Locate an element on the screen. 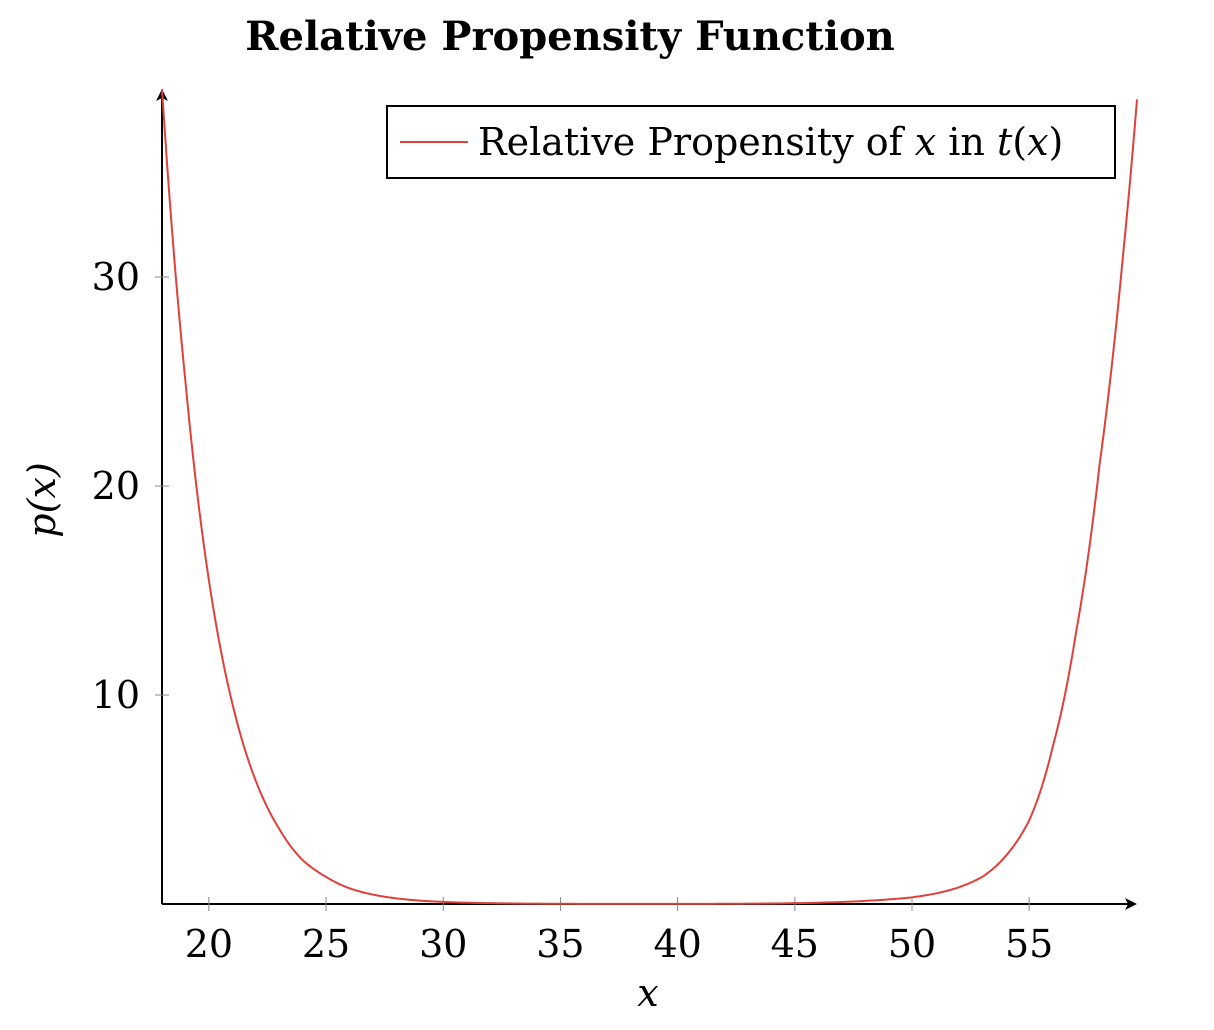 The width and height of the screenshot is (1214, 1030). x-tick-label: 30 is located at coordinates (443, 944).